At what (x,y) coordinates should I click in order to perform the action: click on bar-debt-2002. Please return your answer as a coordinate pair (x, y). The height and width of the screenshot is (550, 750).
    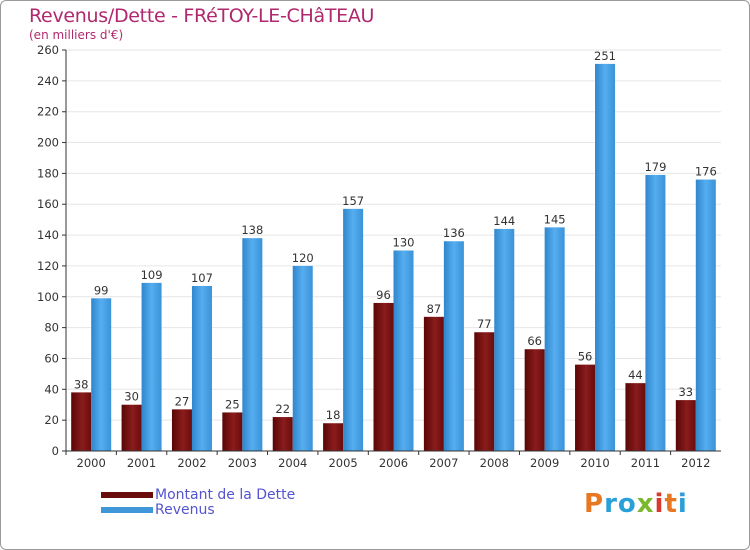
    Looking at the image, I should click on (181, 430).